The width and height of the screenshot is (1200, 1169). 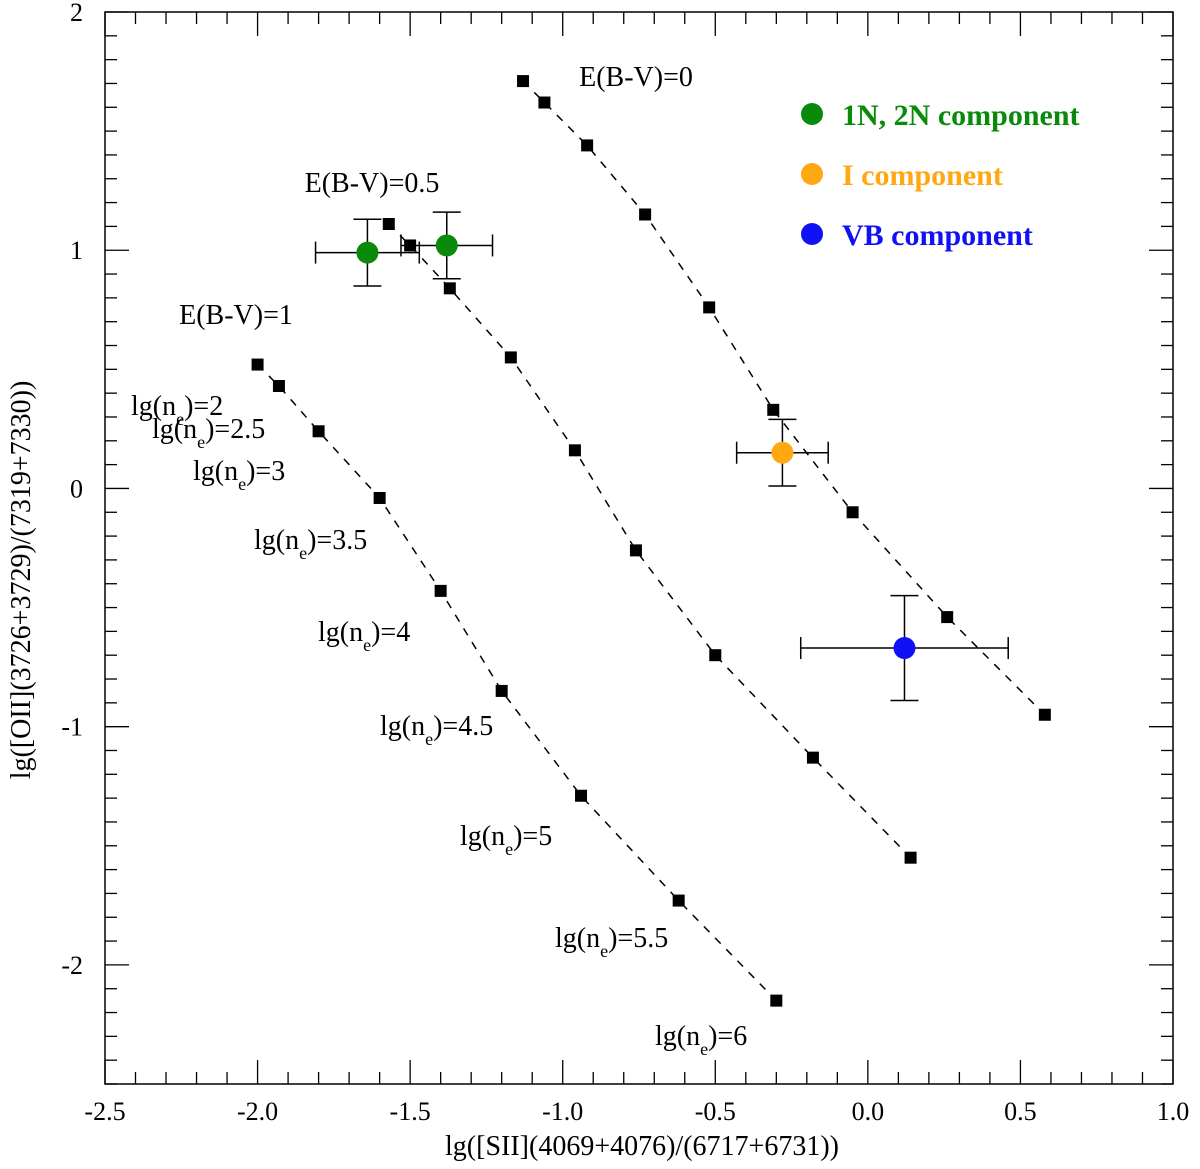 What do you see at coordinates (410, 1111) in the screenshot?
I see `x-tick-label: -1.5` at bounding box center [410, 1111].